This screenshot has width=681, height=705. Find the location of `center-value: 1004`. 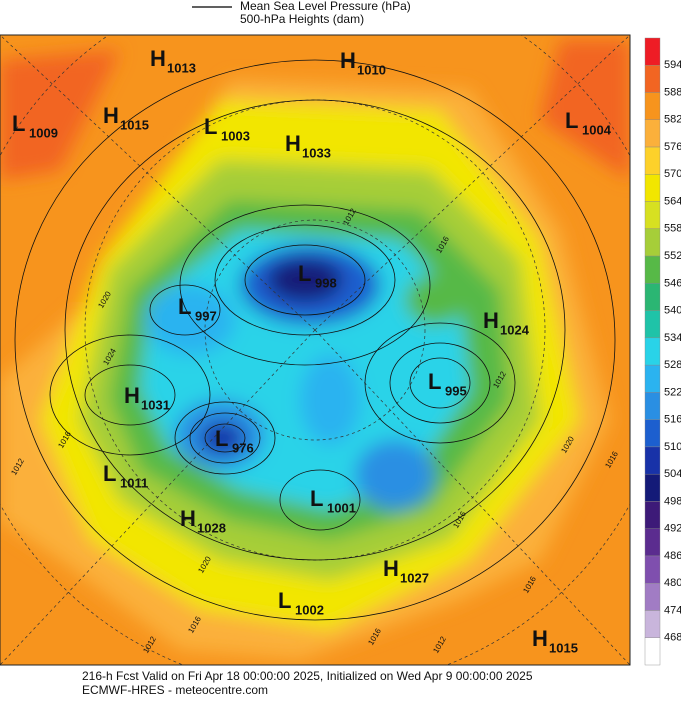

center-value: 1004 is located at coordinates (597, 129).